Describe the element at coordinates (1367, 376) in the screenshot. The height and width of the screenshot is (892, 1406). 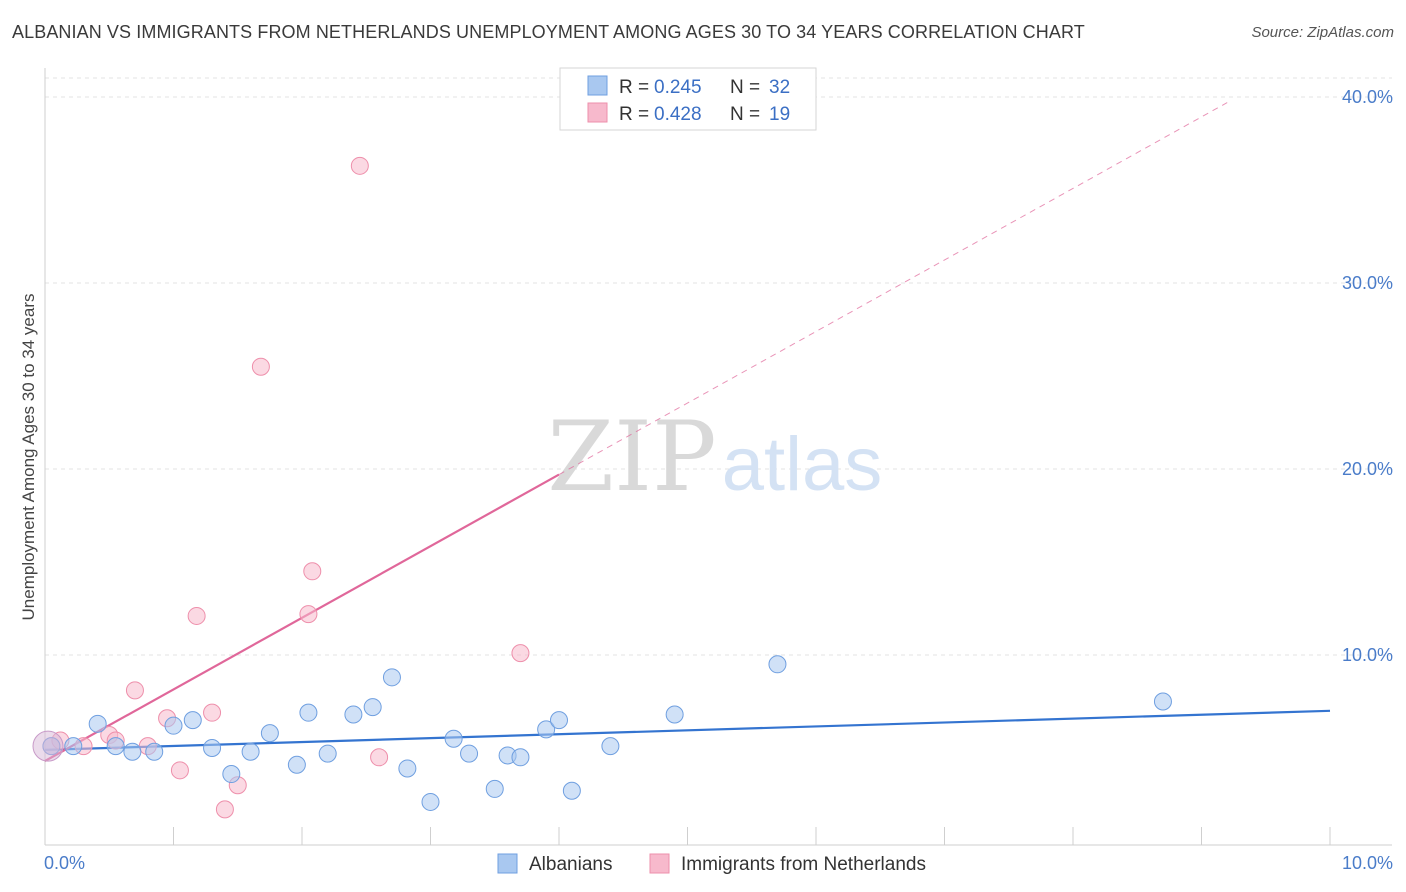
I see `y-tick-labels: 10.0% 20.0% 30.0% 40.0%` at that location.